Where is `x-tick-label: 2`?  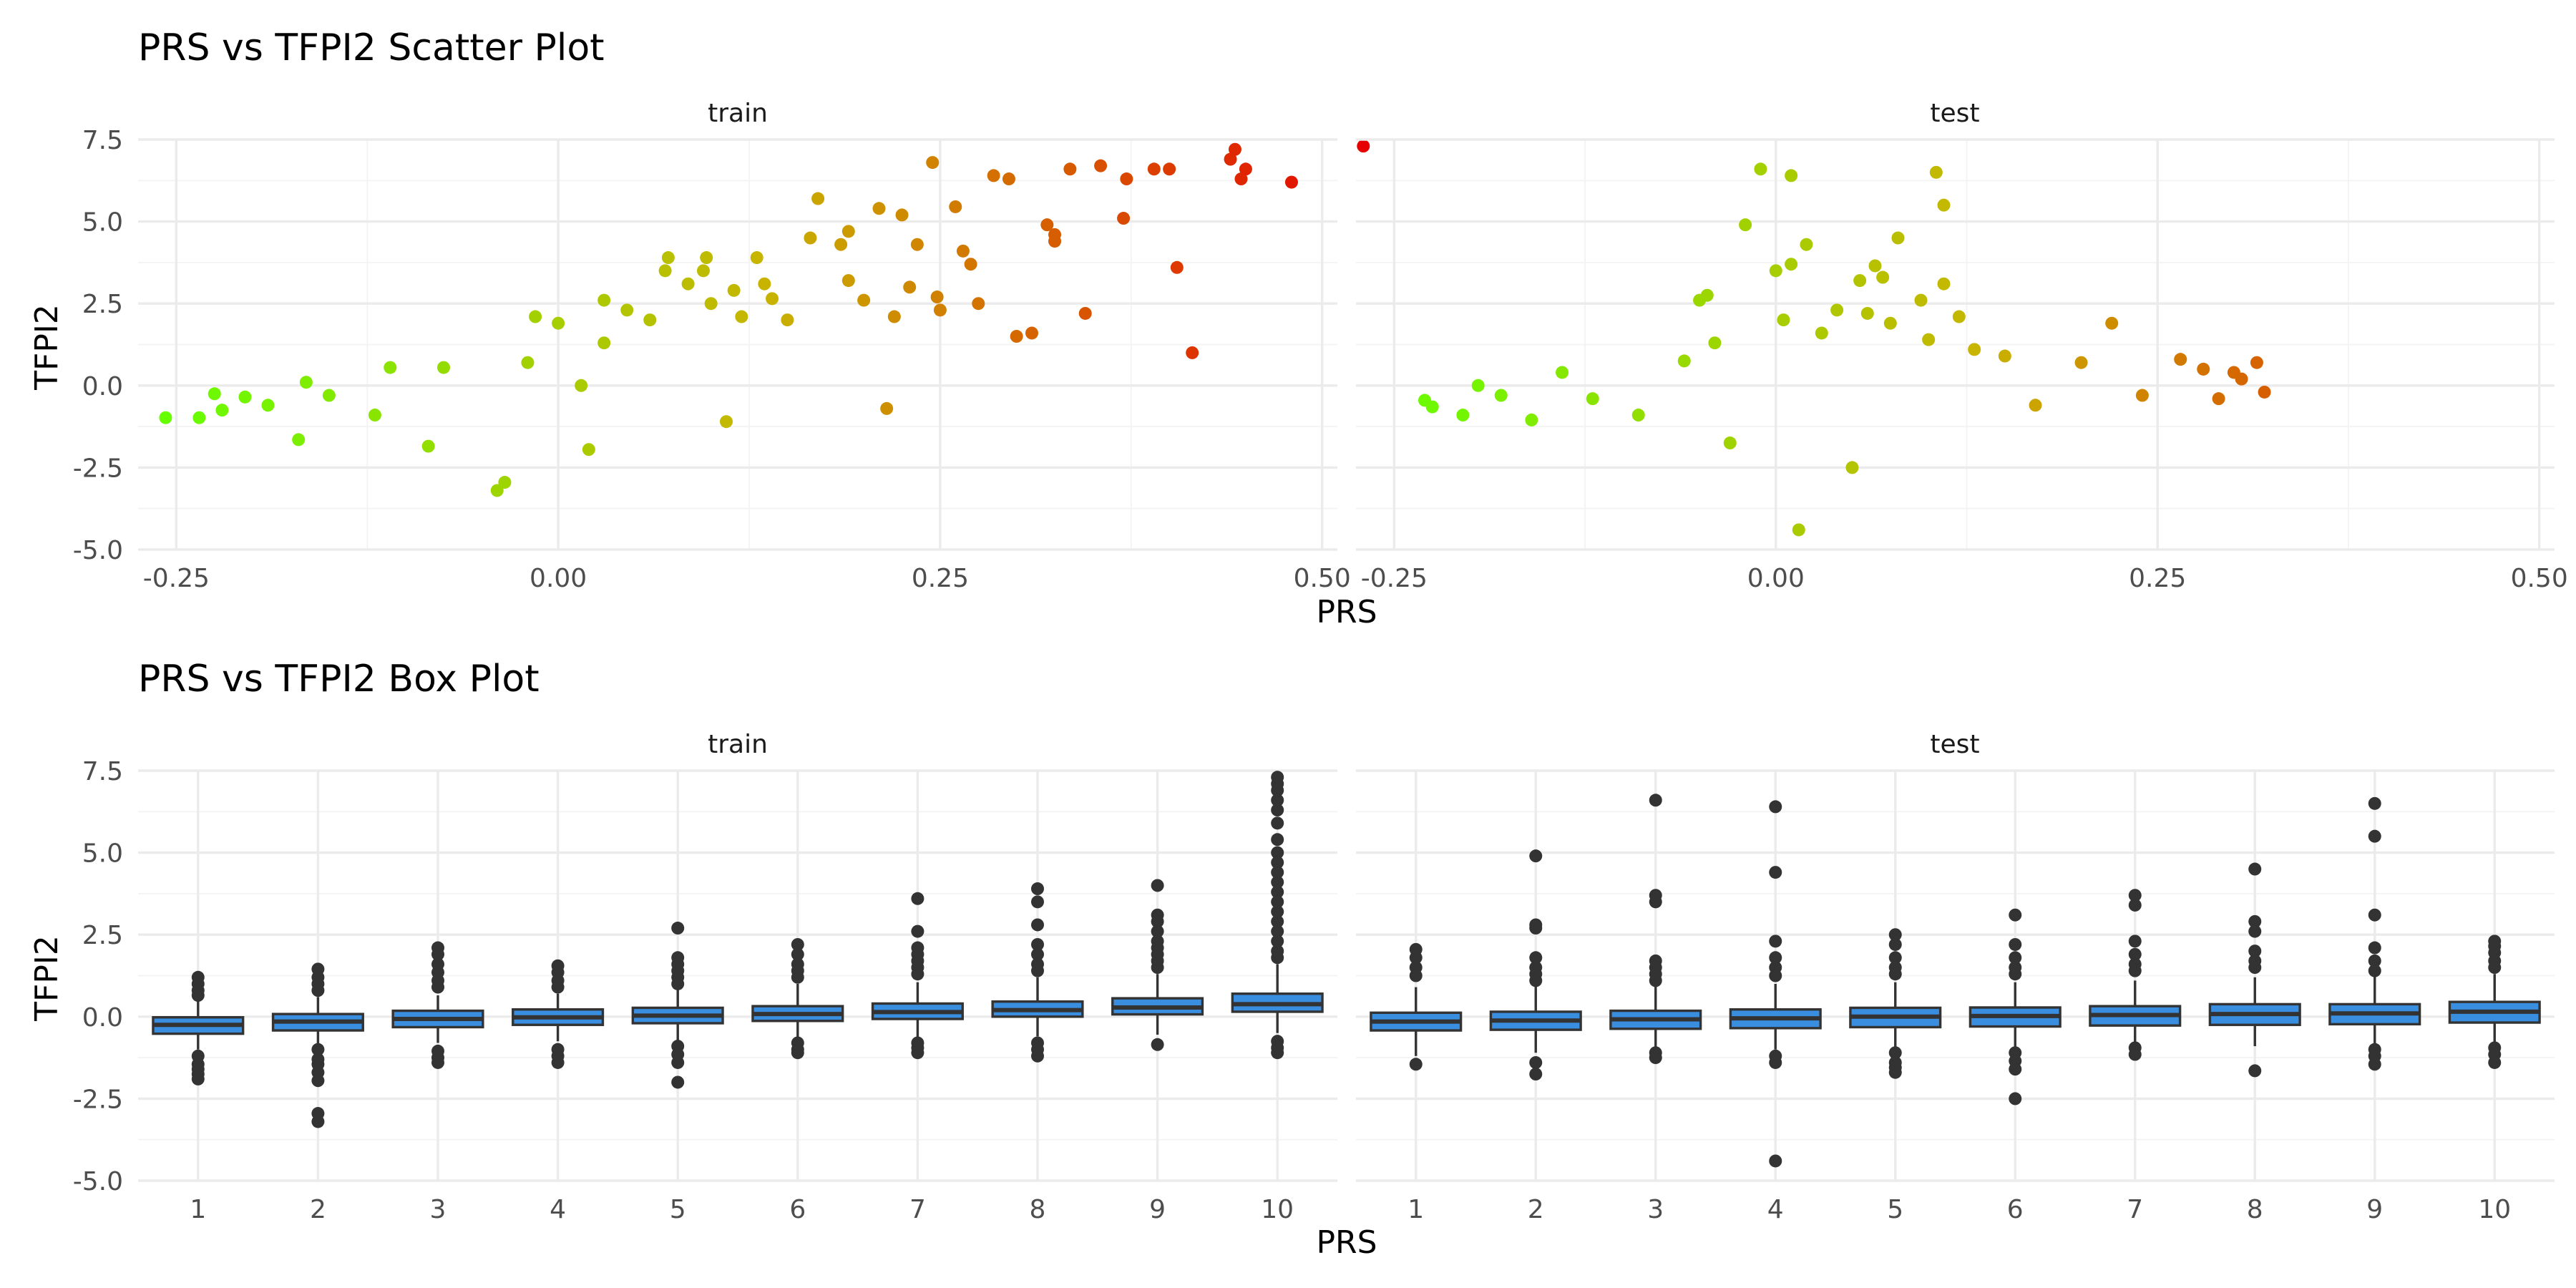 x-tick-label: 2 is located at coordinates (1536, 1209).